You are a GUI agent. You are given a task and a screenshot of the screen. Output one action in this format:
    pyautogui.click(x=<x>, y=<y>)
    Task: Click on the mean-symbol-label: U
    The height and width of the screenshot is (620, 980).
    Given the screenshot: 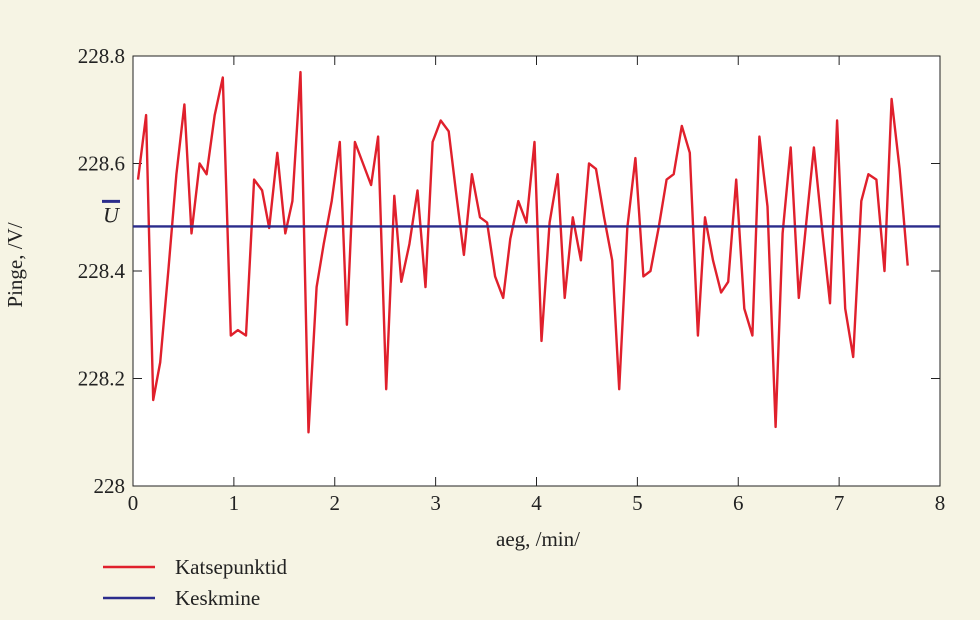 What is the action you would take?
    pyautogui.click(x=112, y=214)
    